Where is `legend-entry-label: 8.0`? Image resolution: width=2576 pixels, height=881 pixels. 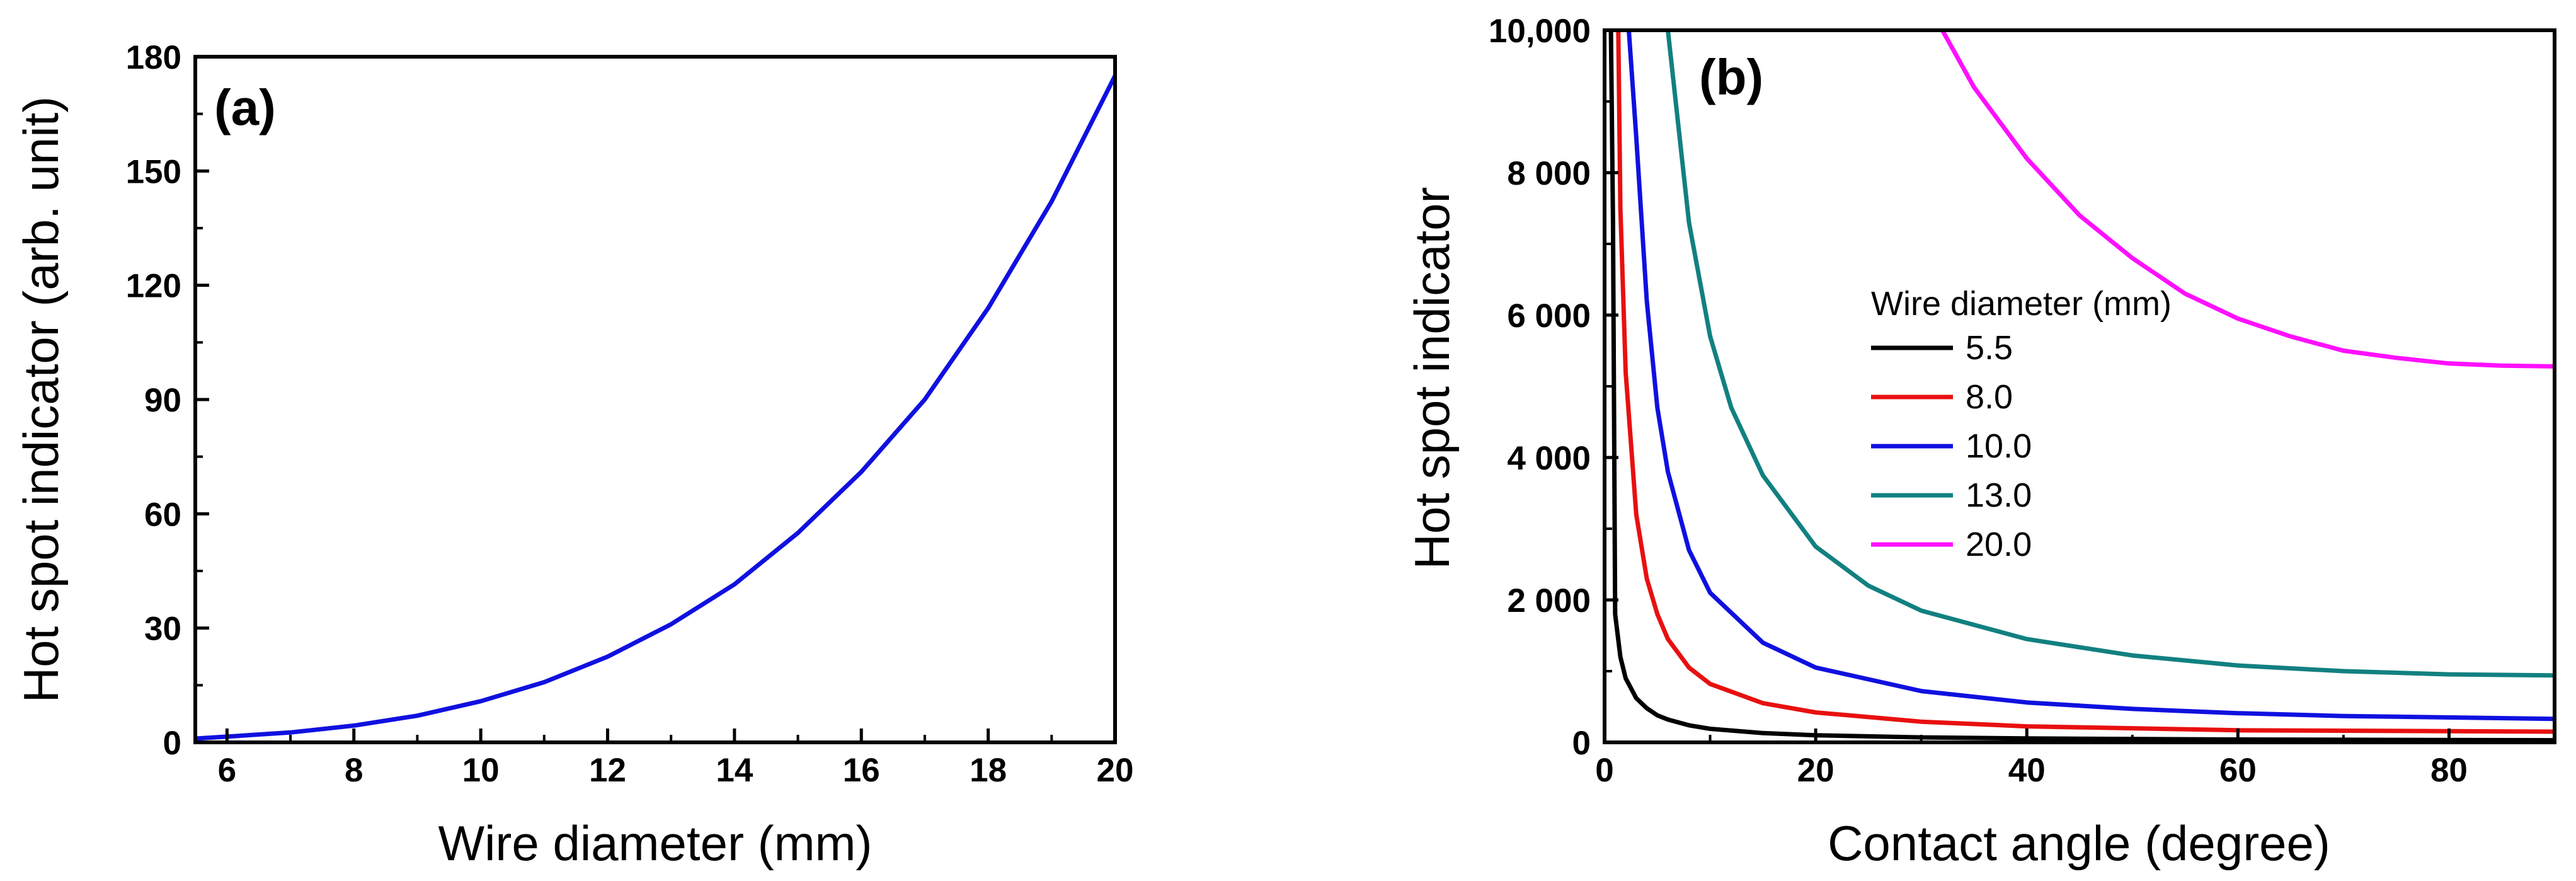
legend-entry-label: 8.0 is located at coordinates (1990, 397).